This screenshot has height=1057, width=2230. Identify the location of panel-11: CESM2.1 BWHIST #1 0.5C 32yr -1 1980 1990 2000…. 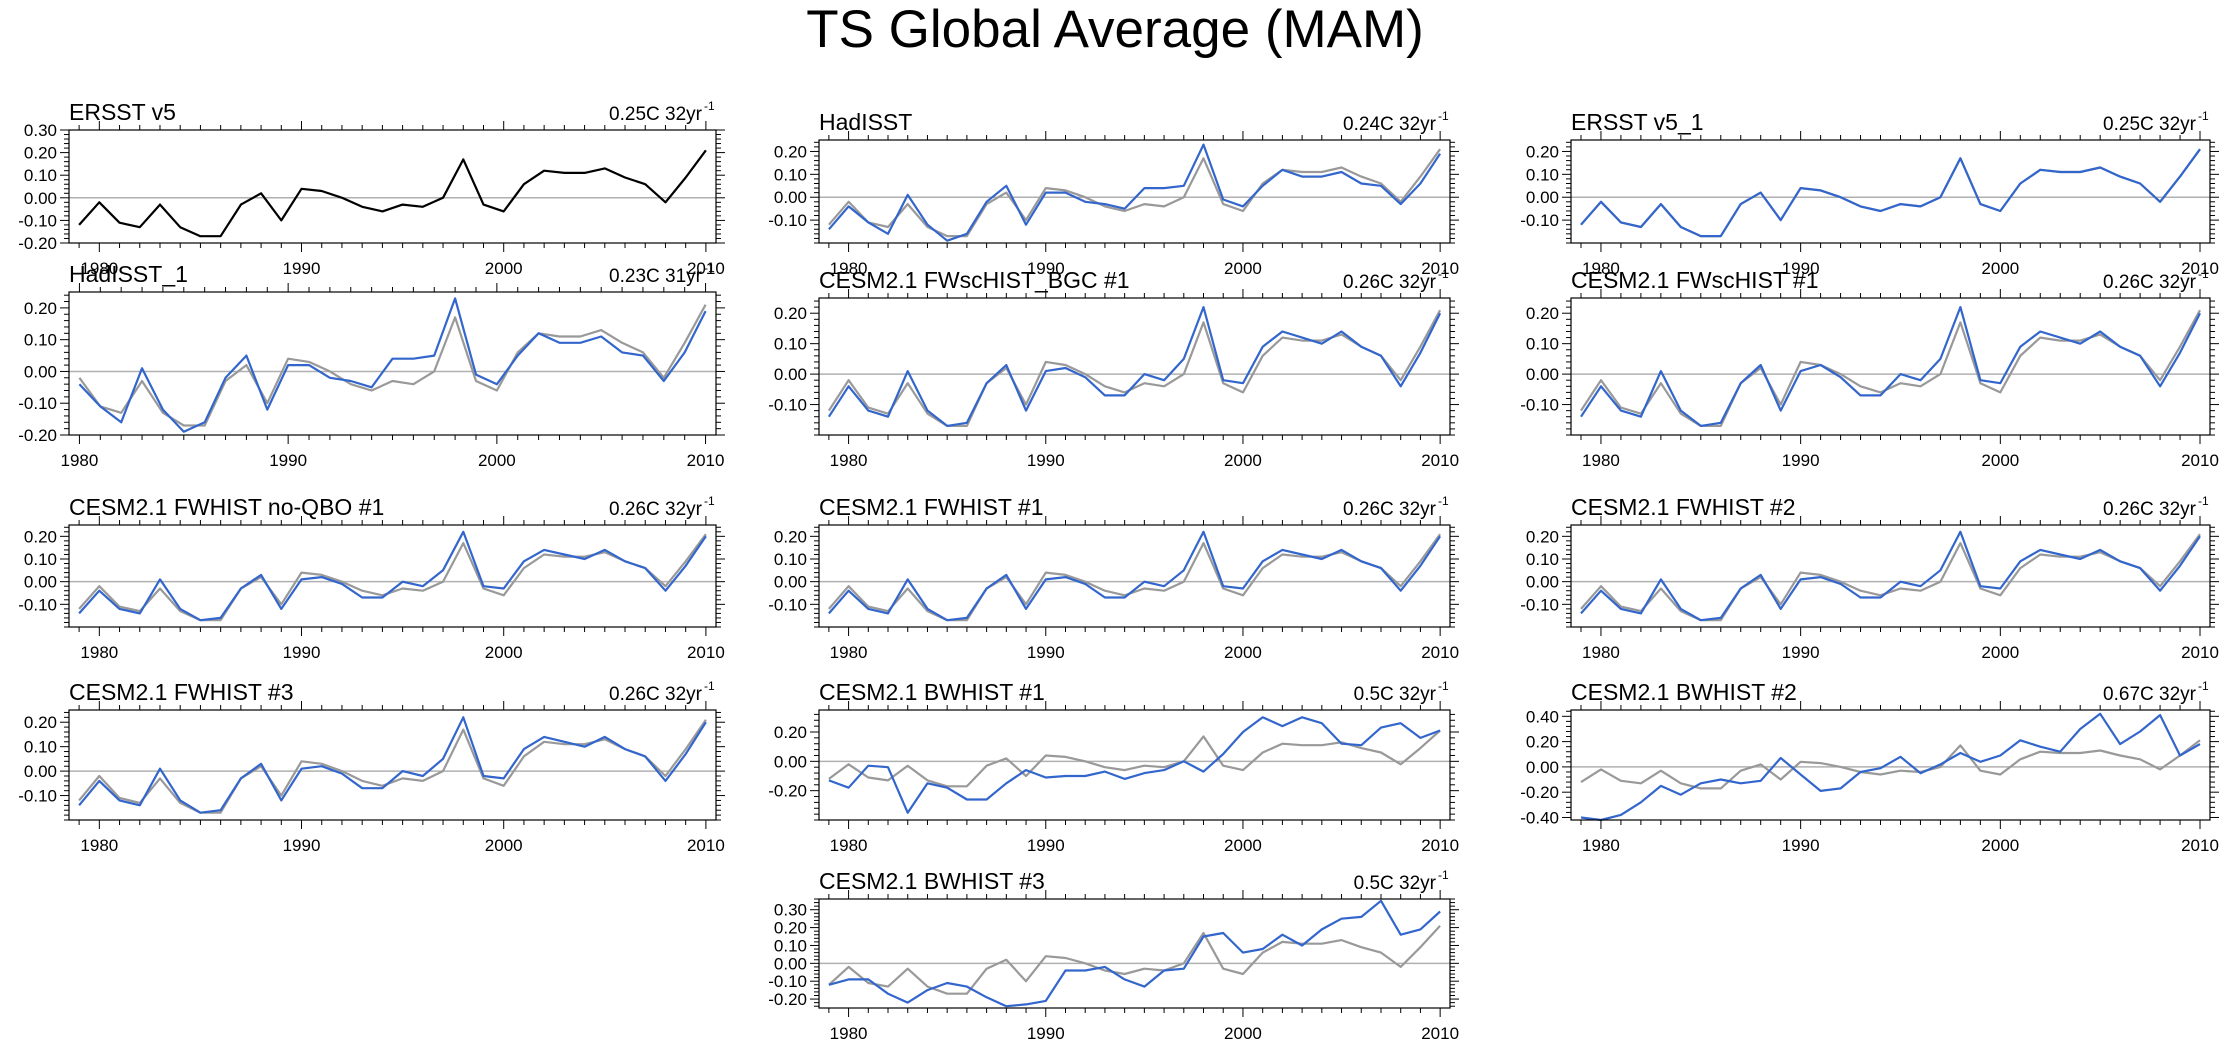
(1113, 767).